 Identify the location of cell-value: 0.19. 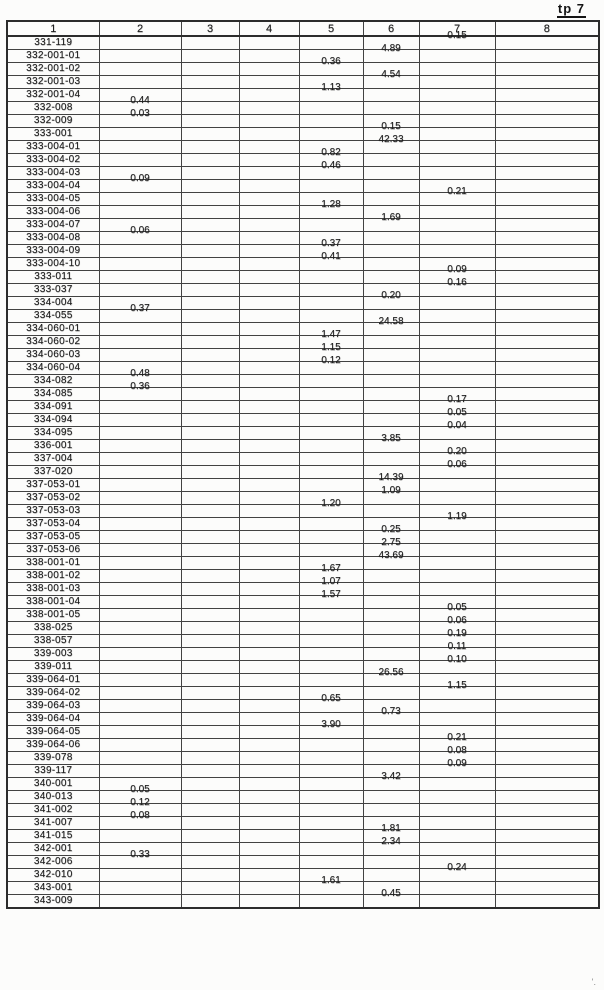
(457, 633).